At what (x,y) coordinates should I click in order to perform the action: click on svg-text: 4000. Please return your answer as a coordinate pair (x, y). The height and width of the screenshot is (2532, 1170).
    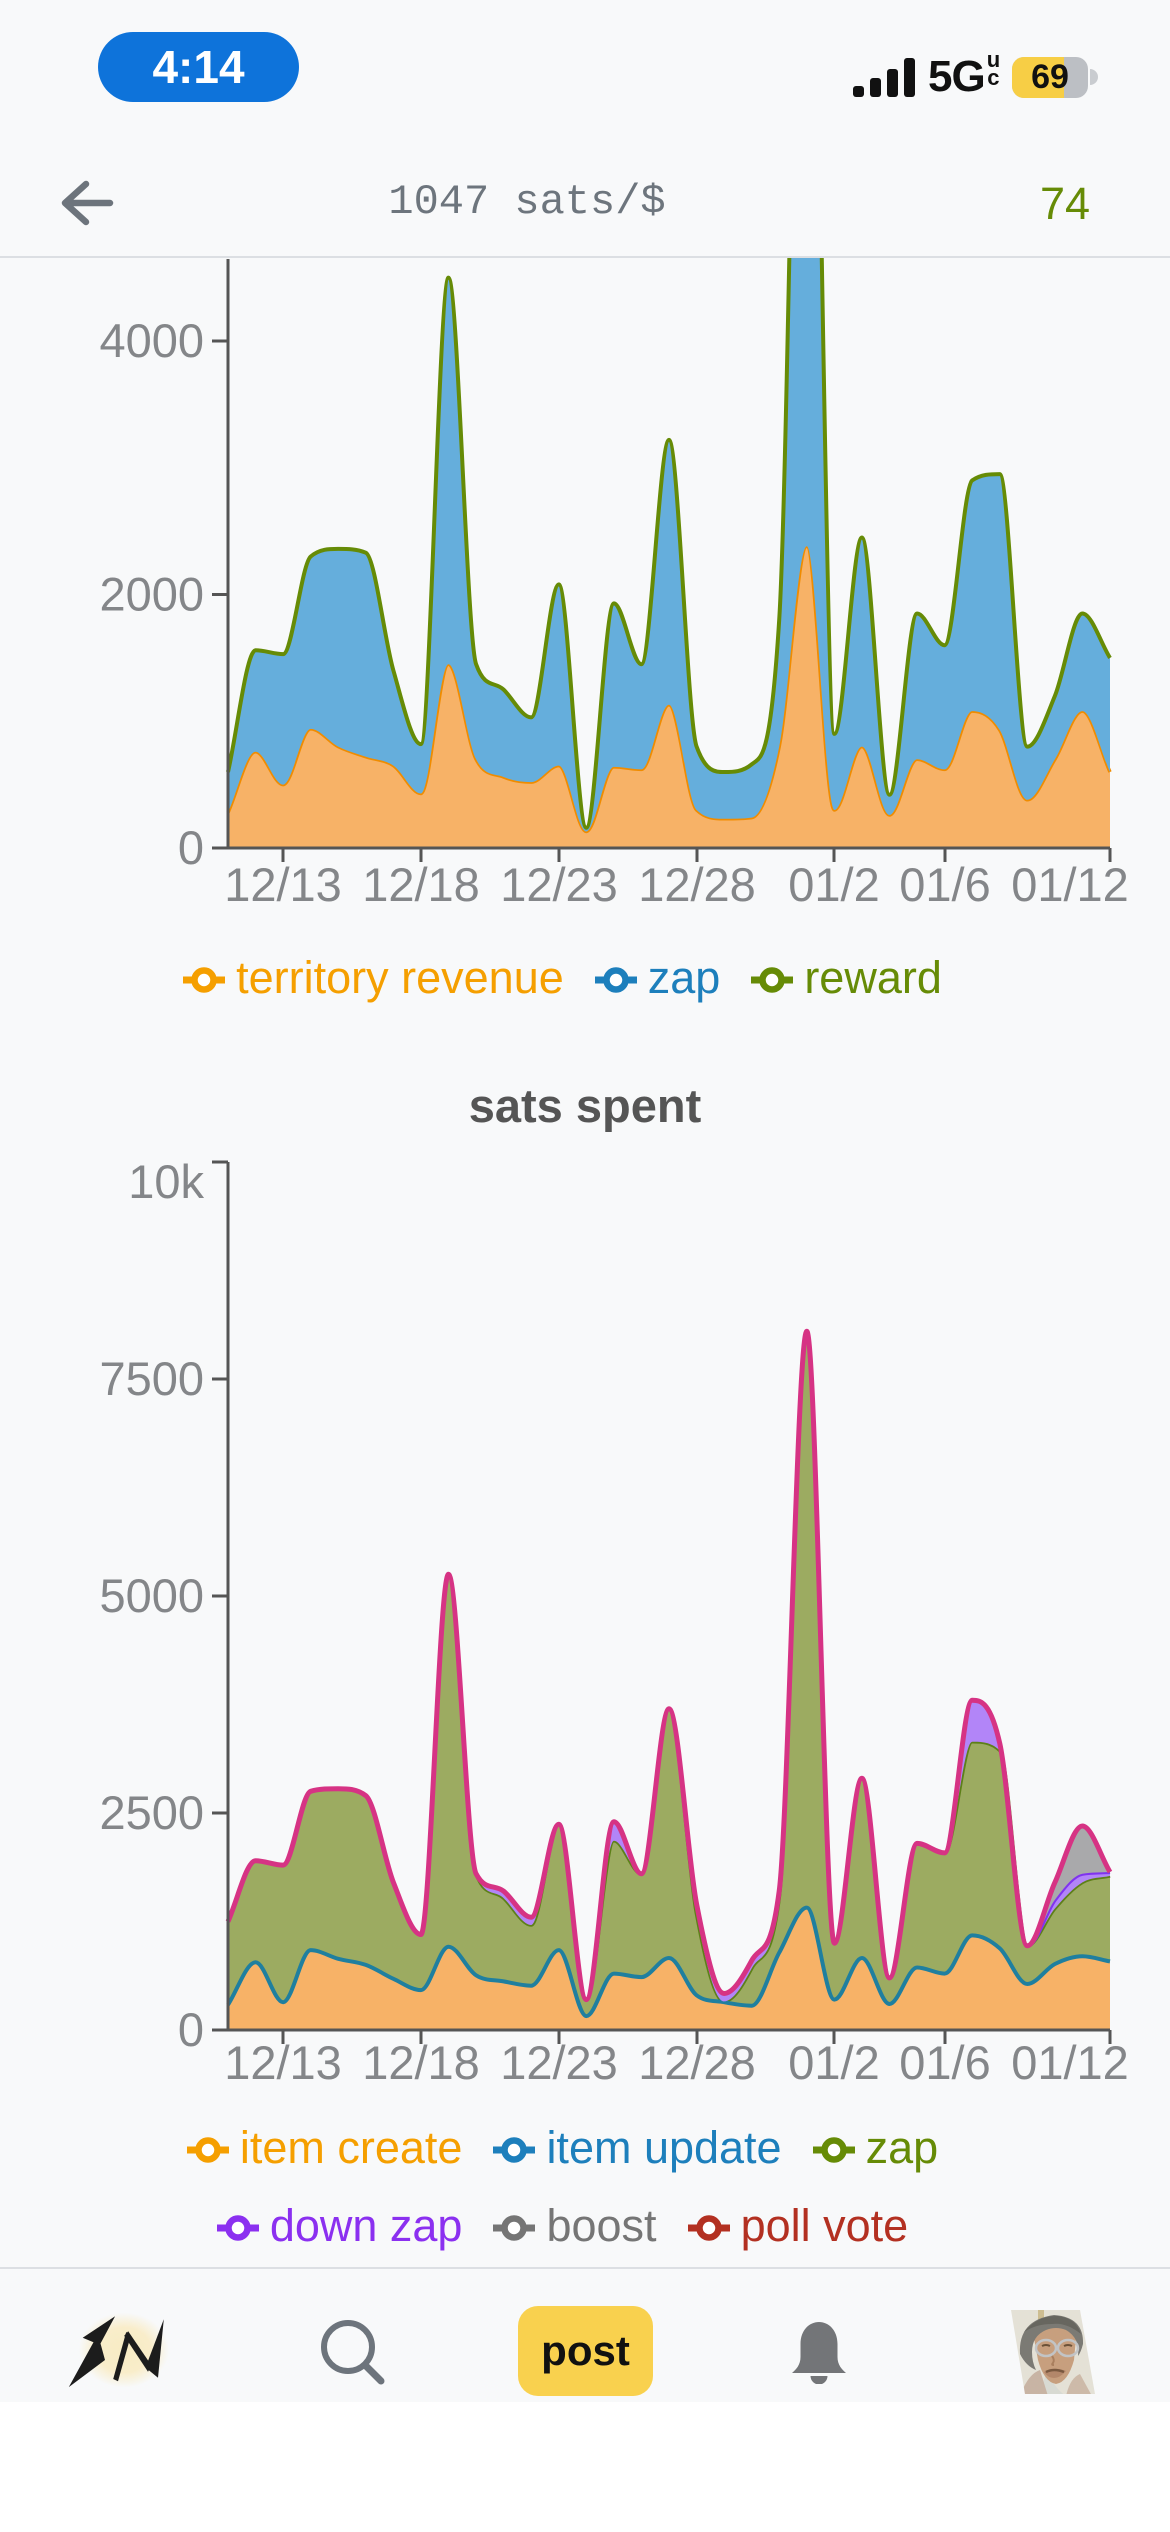
    Looking at the image, I should click on (151, 340).